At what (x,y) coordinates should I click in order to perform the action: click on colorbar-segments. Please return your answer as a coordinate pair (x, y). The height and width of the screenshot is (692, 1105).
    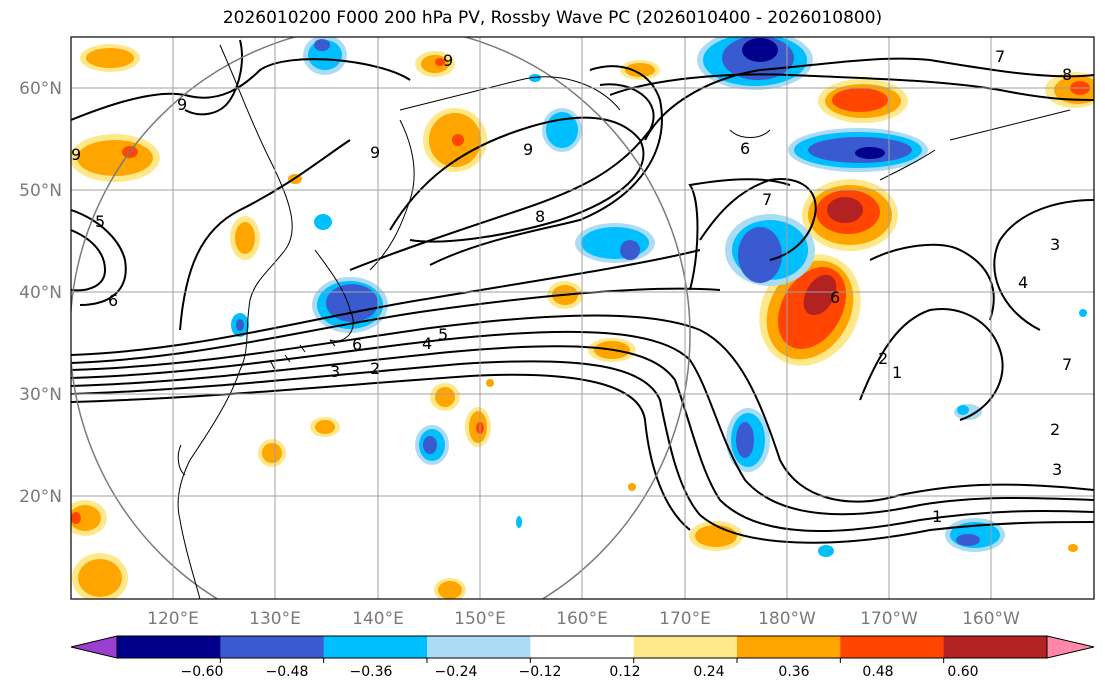
    Looking at the image, I should click on (582, 647).